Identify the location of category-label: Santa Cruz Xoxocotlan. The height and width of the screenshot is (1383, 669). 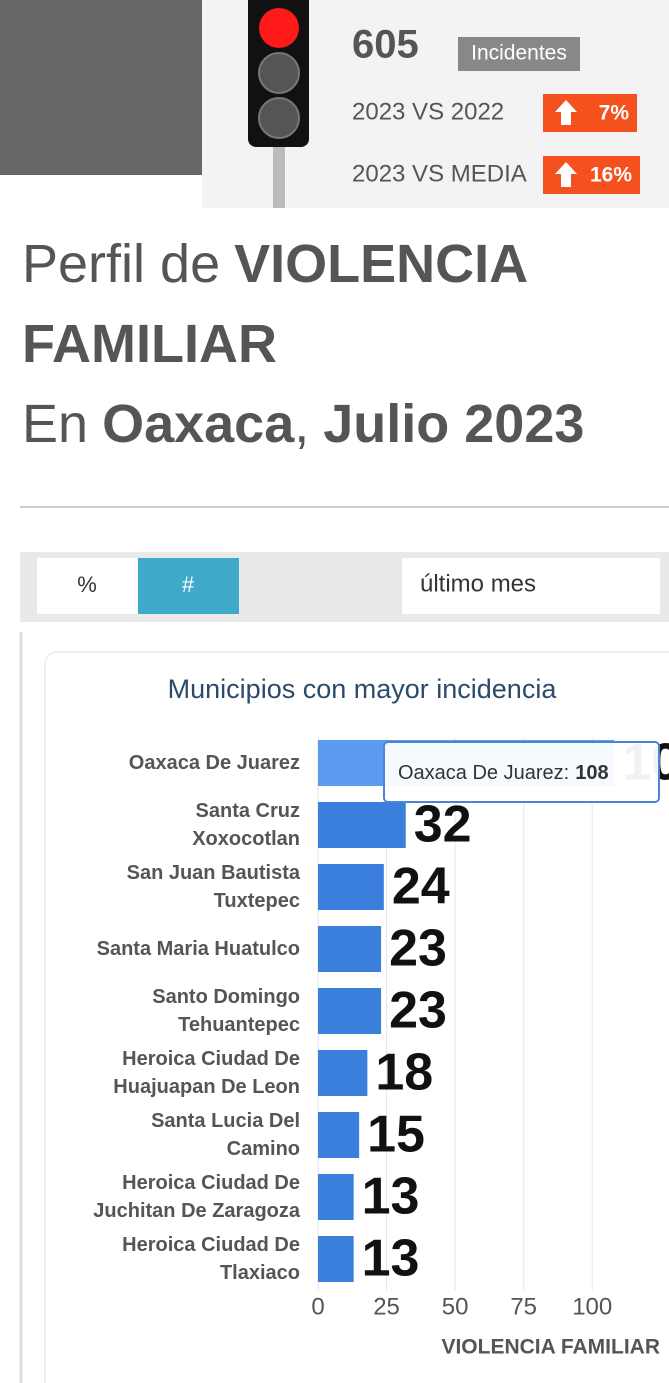
(246, 825).